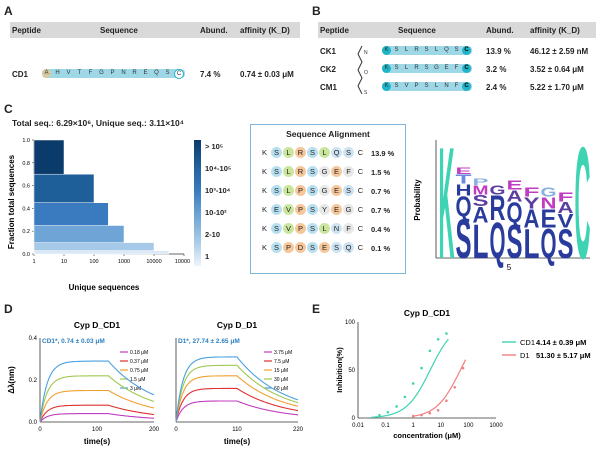 This screenshot has width=600, height=455. Describe the element at coordinates (348, 228) in the screenshot. I see `alignment-residue: F` at that location.